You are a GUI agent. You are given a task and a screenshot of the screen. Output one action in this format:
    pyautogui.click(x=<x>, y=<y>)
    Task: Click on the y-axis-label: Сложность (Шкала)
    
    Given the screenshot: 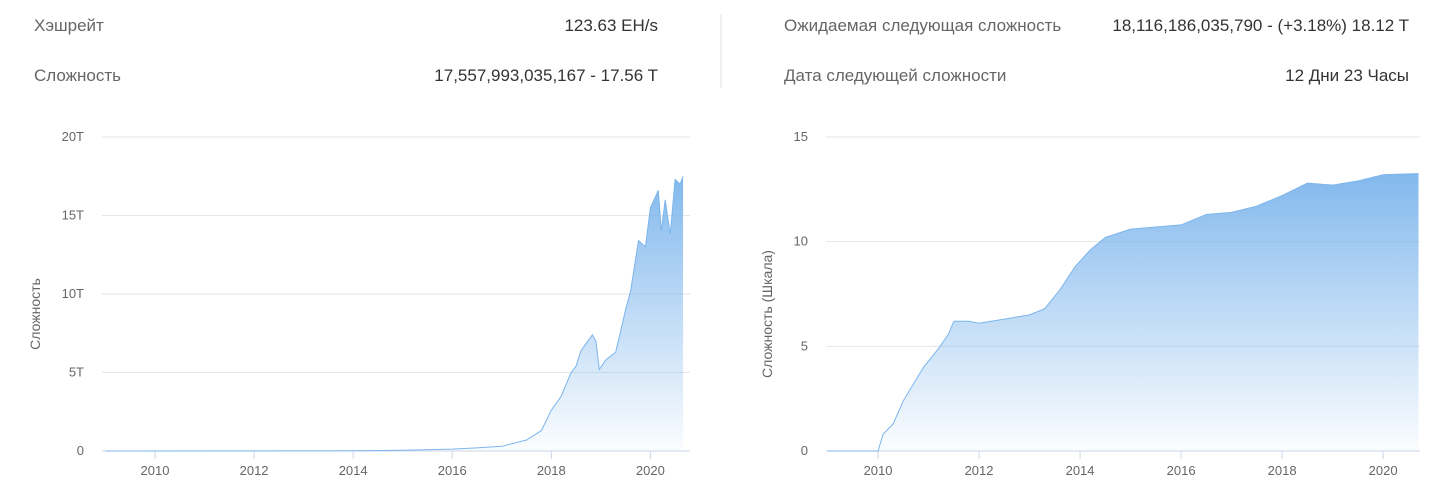 What is the action you would take?
    pyautogui.click(x=767, y=314)
    